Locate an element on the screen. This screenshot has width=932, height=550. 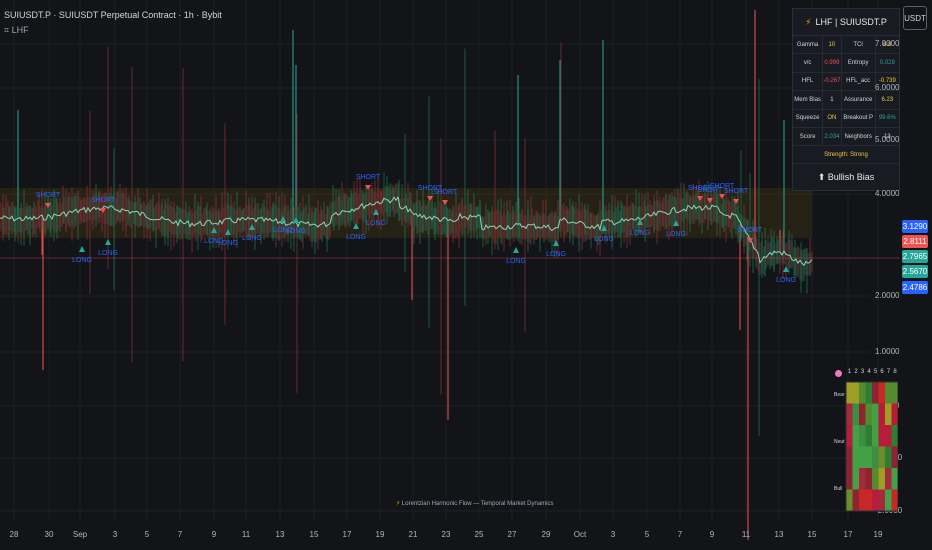
heatmap-row-label: Bull is located at coordinates (838, 489).